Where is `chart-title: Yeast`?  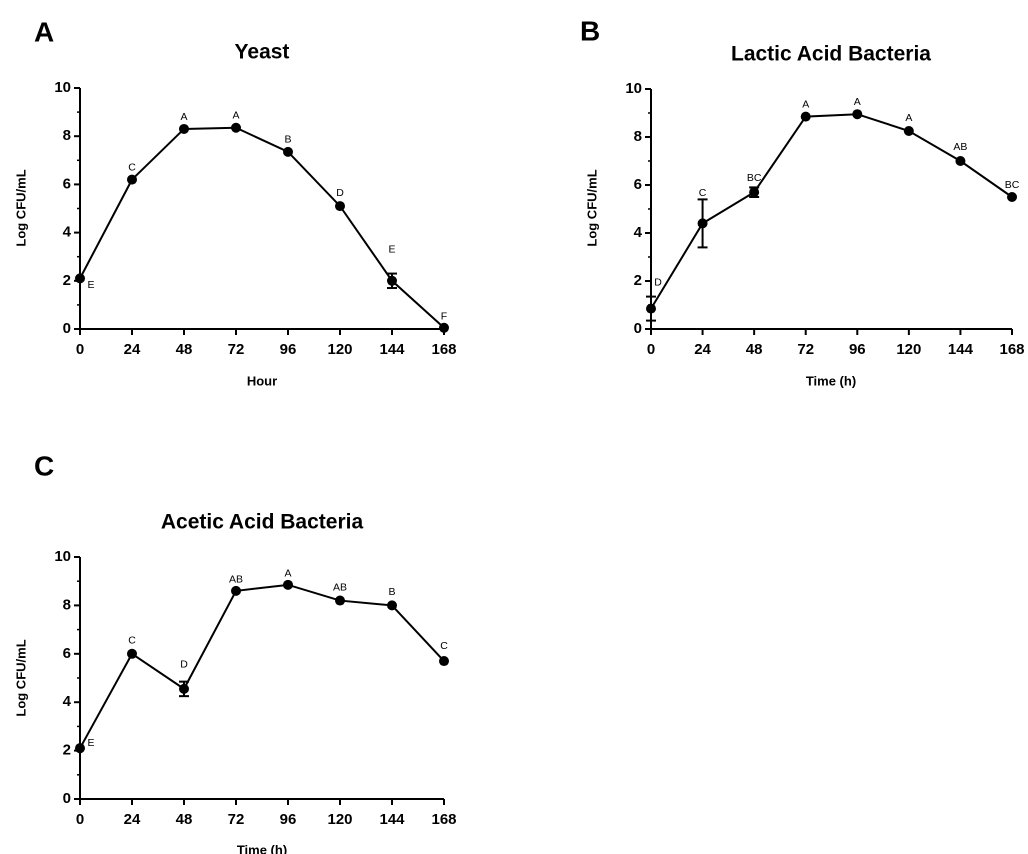
chart-title: Yeast is located at coordinates (262, 52).